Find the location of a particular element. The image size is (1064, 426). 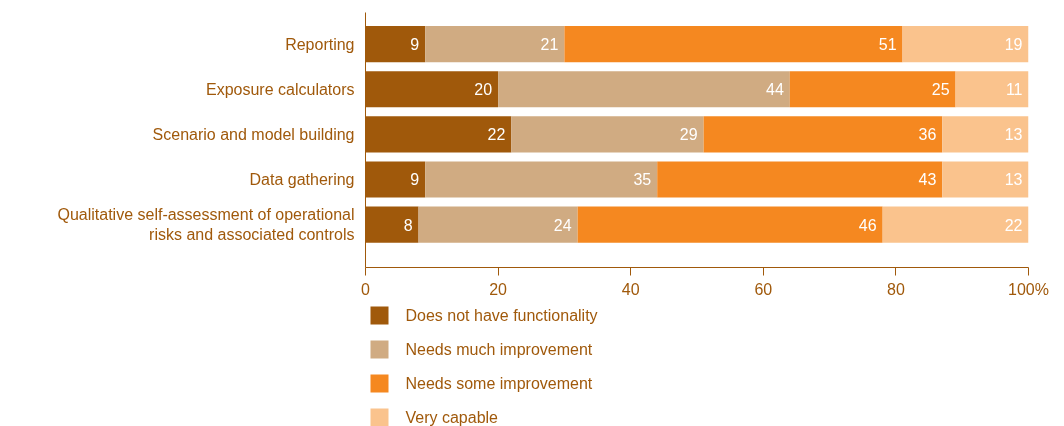

x-tick-label: 100% is located at coordinates (1028, 289).